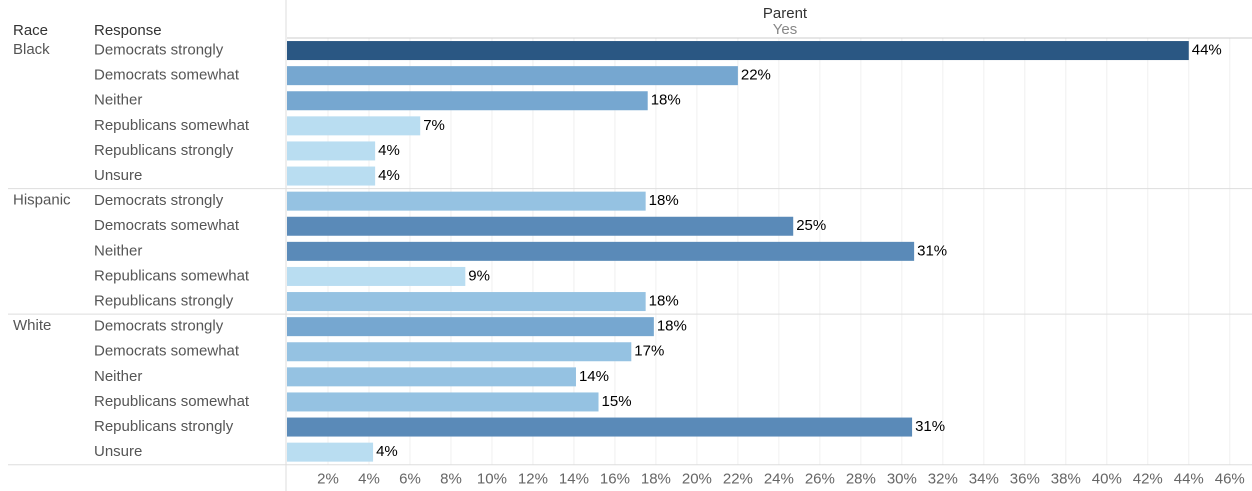 This screenshot has height=491, width=1252. I want to click on x-tick-label: 42%, so click(1148, 479).